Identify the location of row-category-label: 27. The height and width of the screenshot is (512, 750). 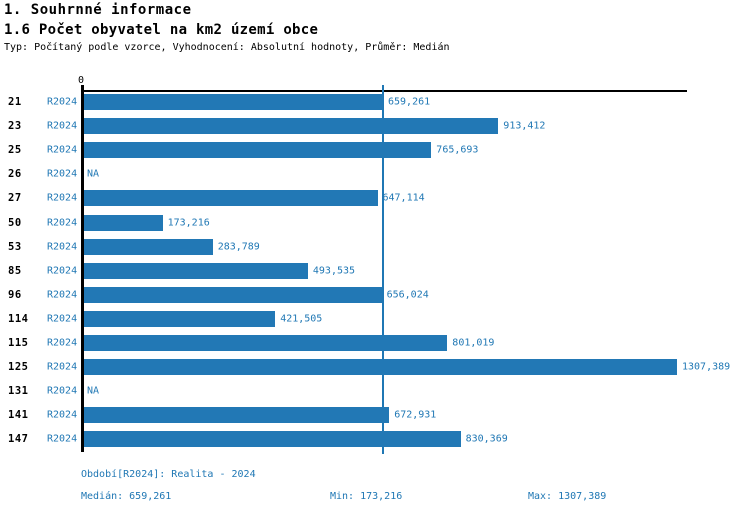
(15, 198).